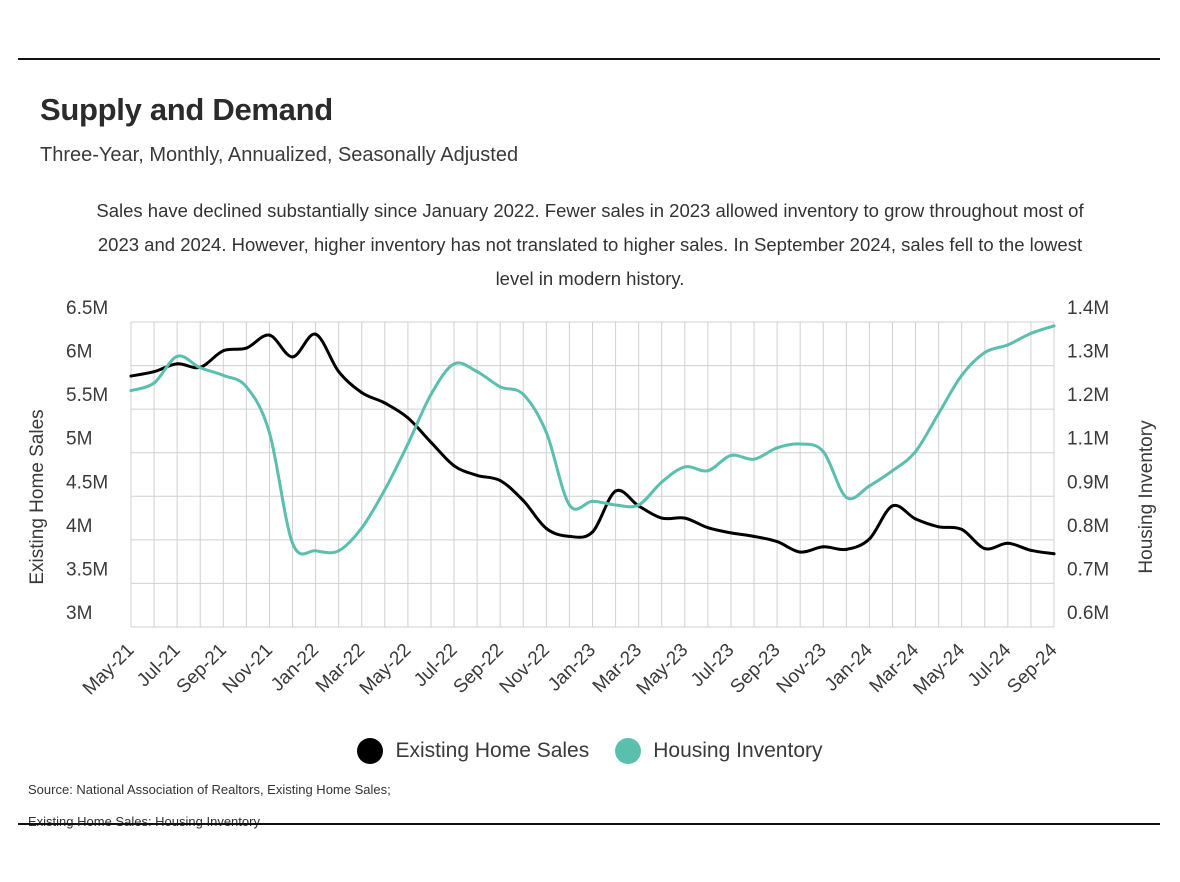 Image resolution: width=1180 pixels, height=882 pixels. What do you see at coordinates (589, 59) in the screenshot?
I see `top-rule` at bounding box center [589, 59].